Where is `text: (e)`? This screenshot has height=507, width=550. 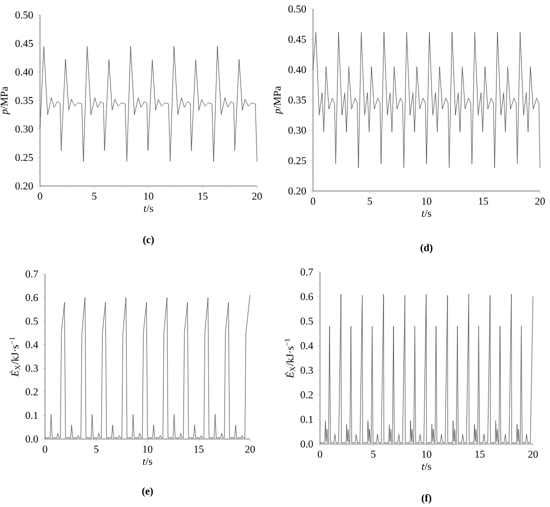 text: (e) is located at coordinates (147, 492).